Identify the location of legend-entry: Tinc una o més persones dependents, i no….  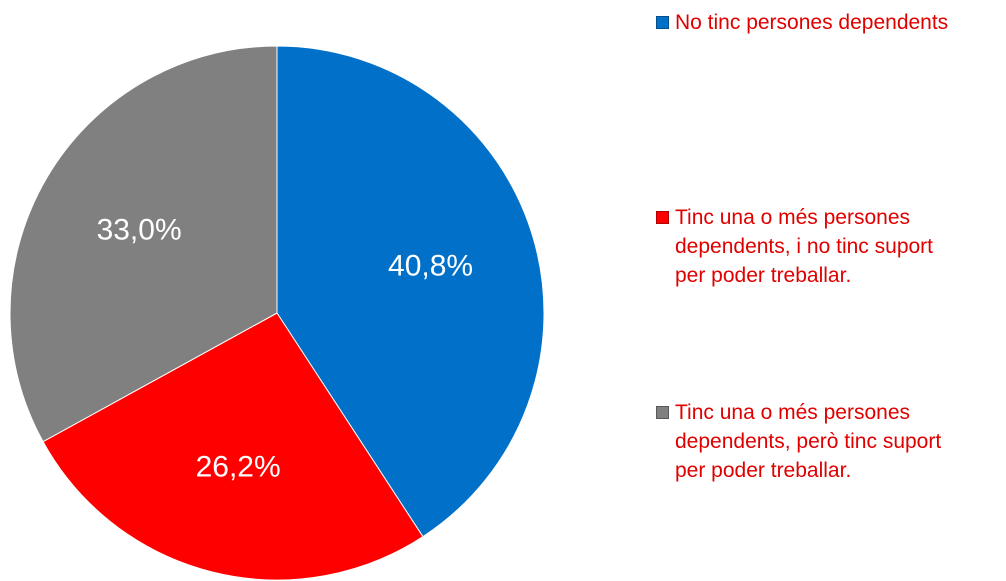
(806, 246).